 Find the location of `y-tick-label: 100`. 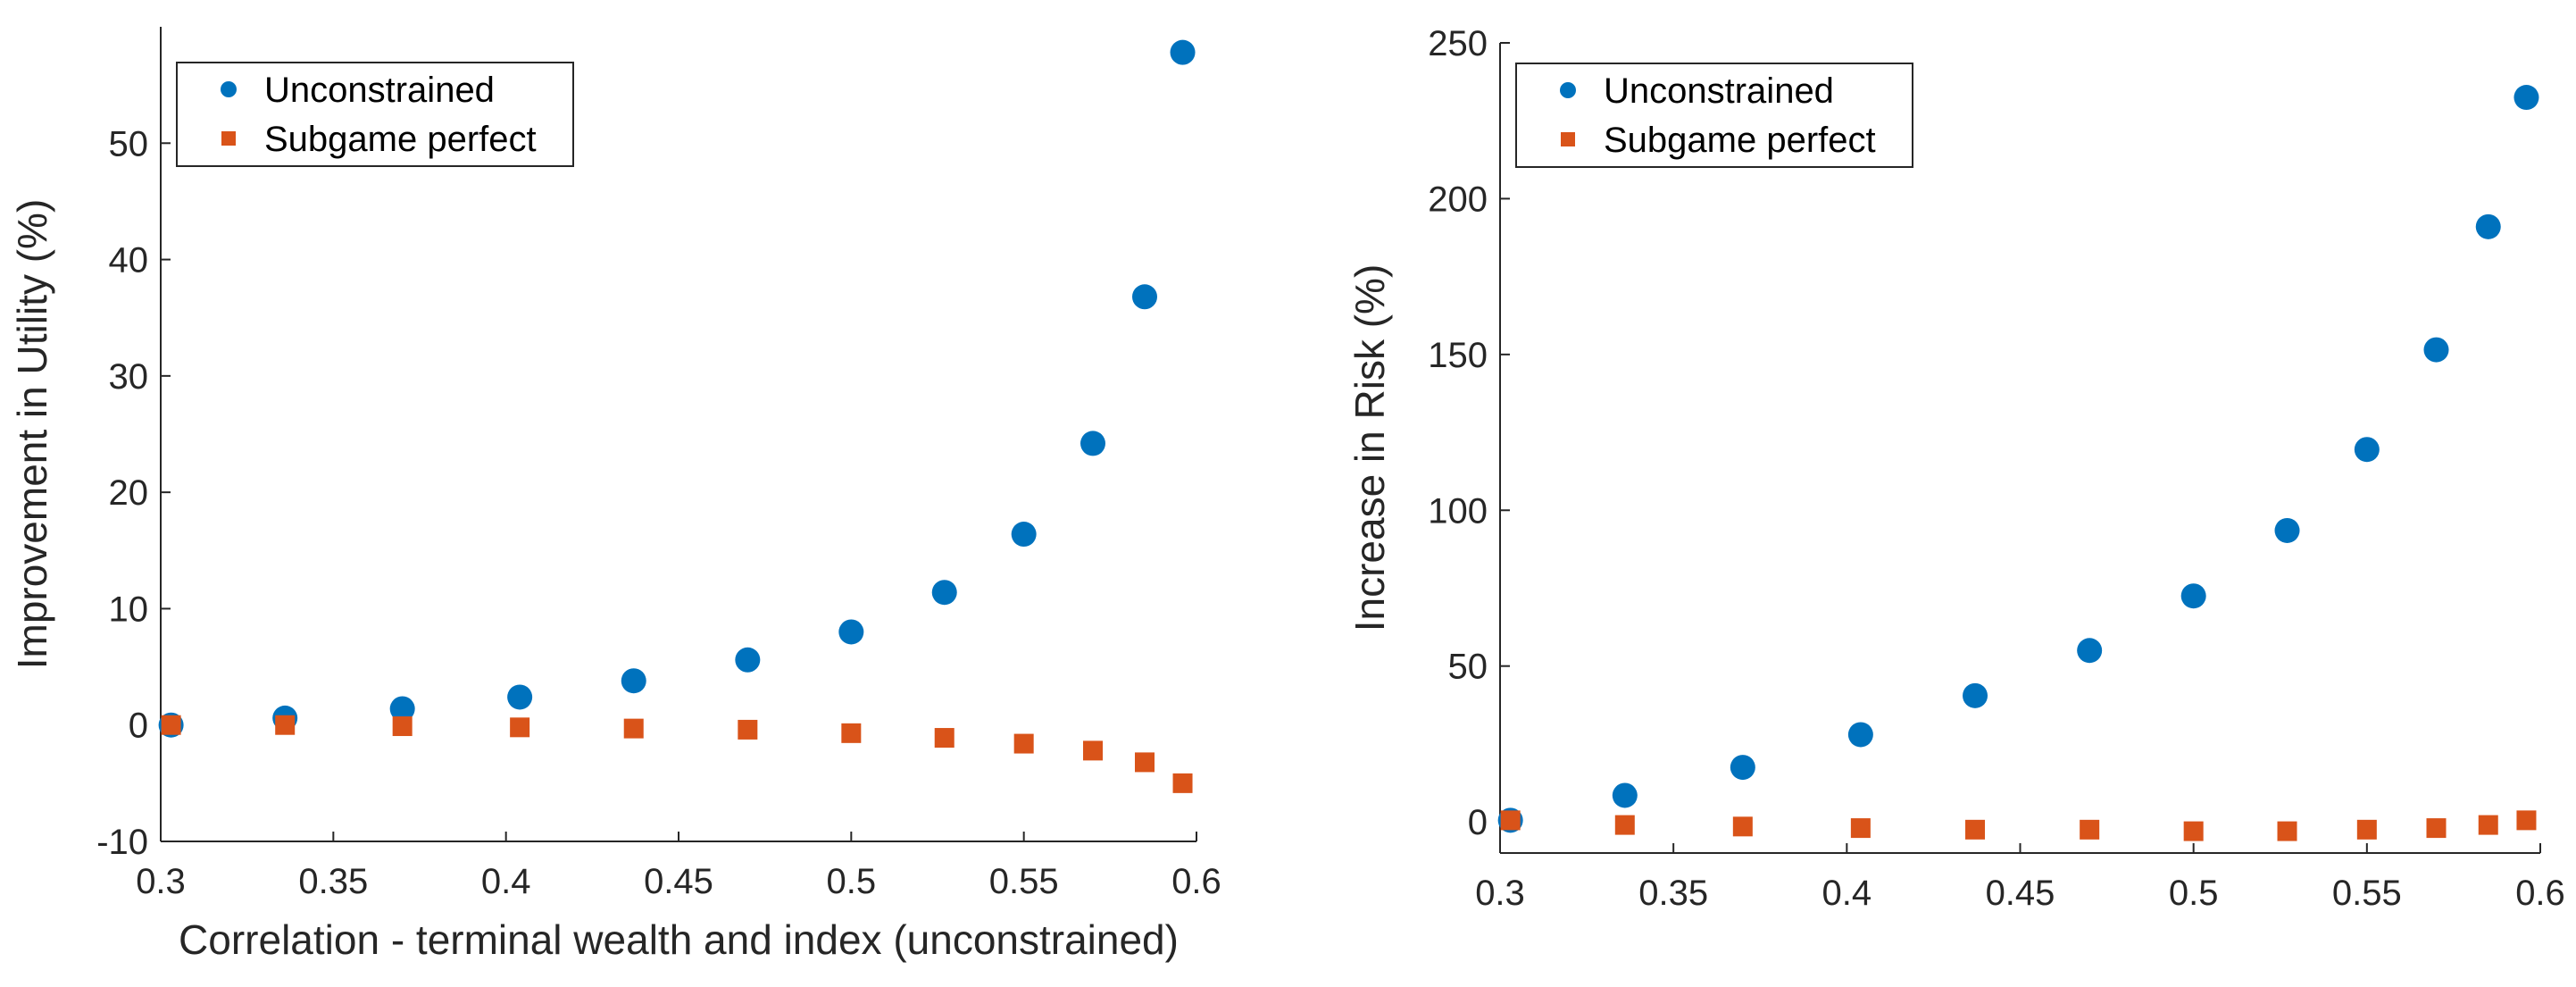

y-tick-label: 100 is located at coordinates (1458, 511).